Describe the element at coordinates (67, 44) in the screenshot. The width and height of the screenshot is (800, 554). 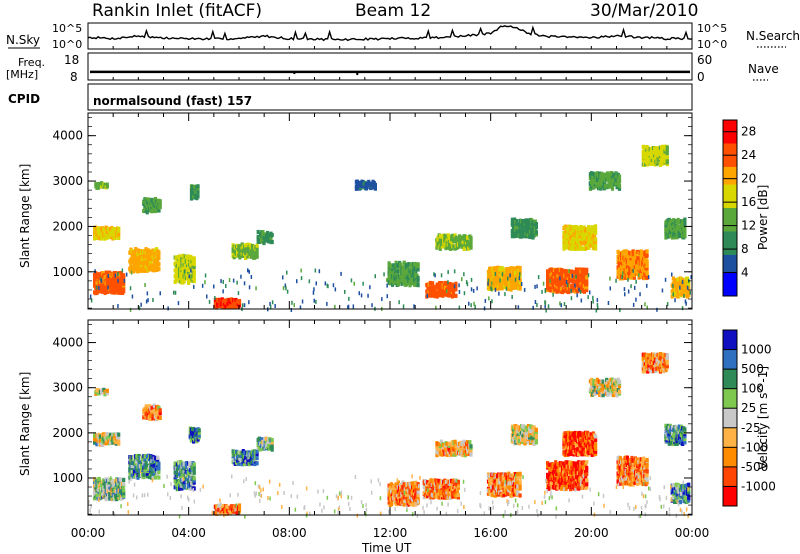
I see `nsky-tick-bottom: 10^0` at that location.